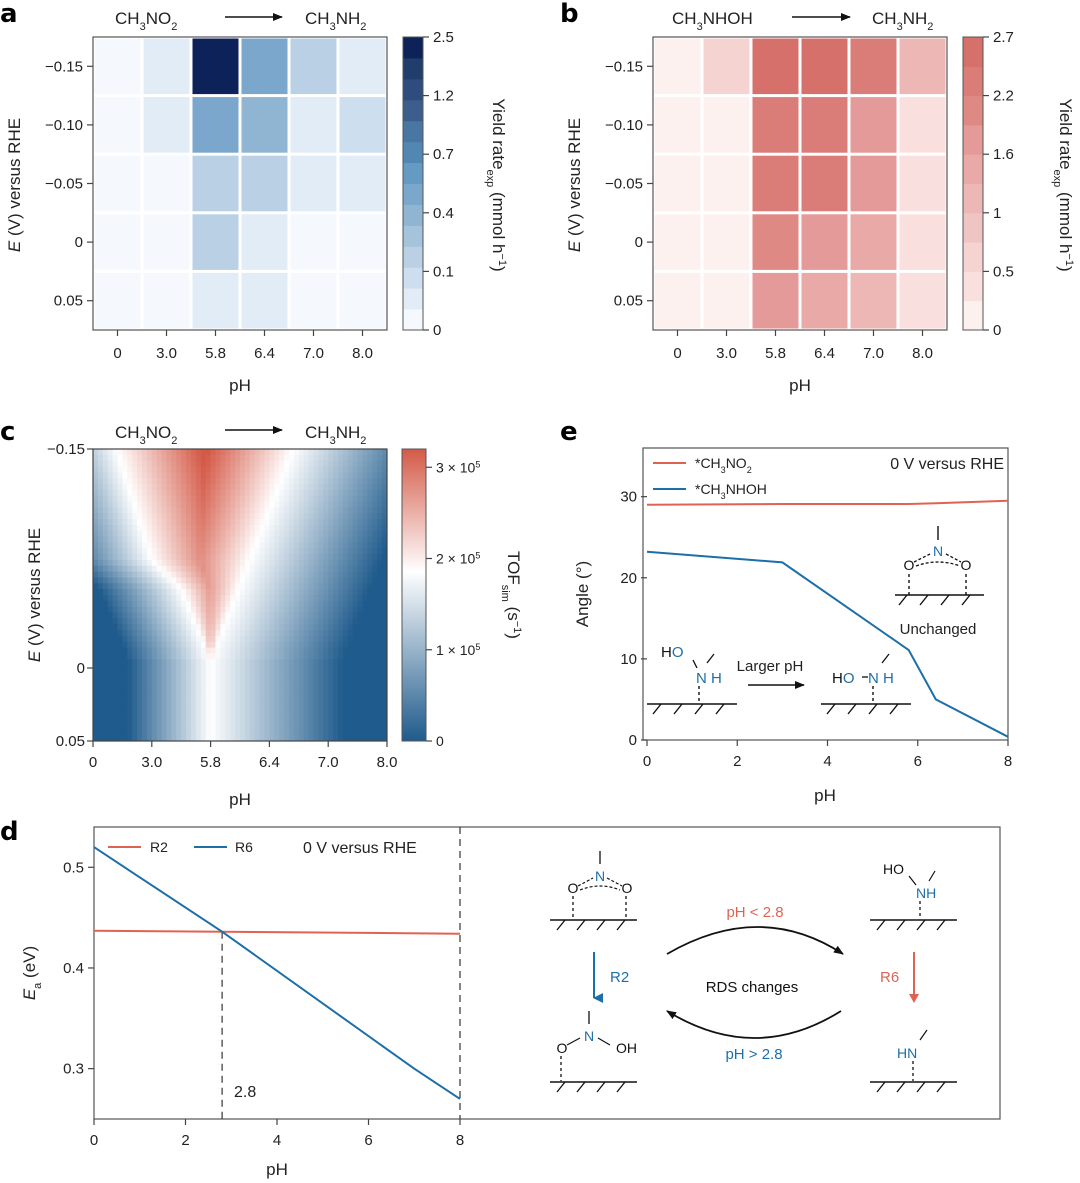  I want to click on series-line-ch3nhoh, so click(827, 644).